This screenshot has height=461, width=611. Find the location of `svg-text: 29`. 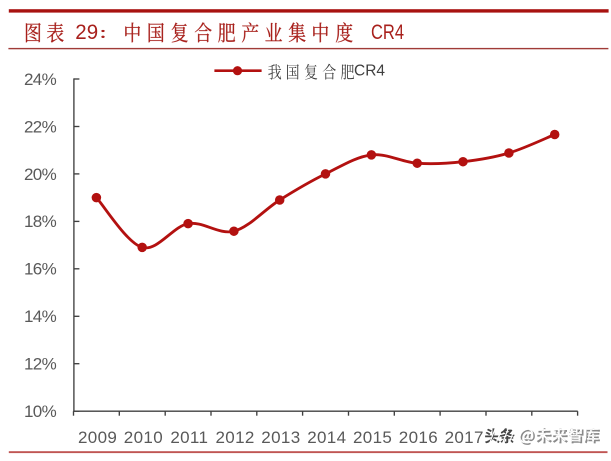

svg-text: 29 is located at coordinates (86, 32).